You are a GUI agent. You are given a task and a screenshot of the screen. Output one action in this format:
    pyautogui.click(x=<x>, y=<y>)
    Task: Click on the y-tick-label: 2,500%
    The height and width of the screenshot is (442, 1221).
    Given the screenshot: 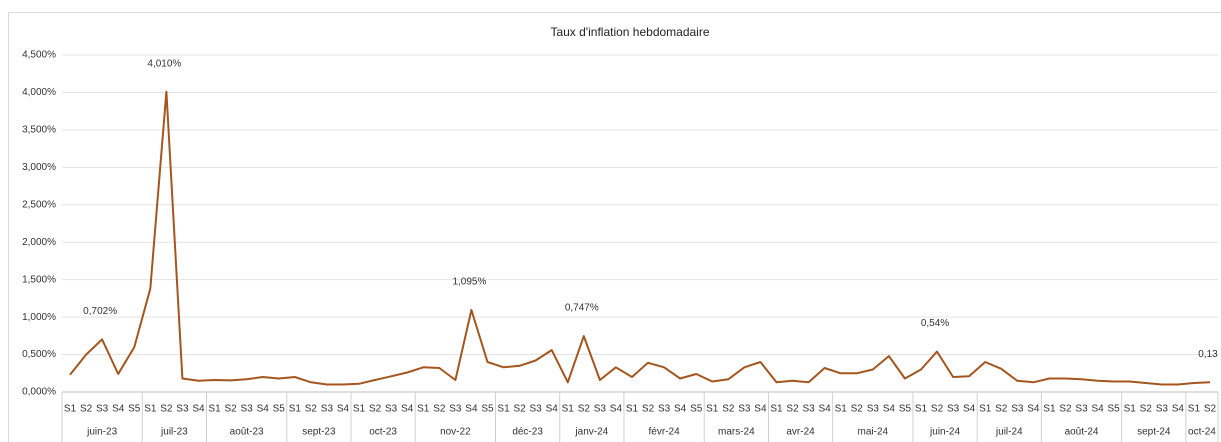 What is the action you would take?
    pyautogui.click(x=39, y=204)
    